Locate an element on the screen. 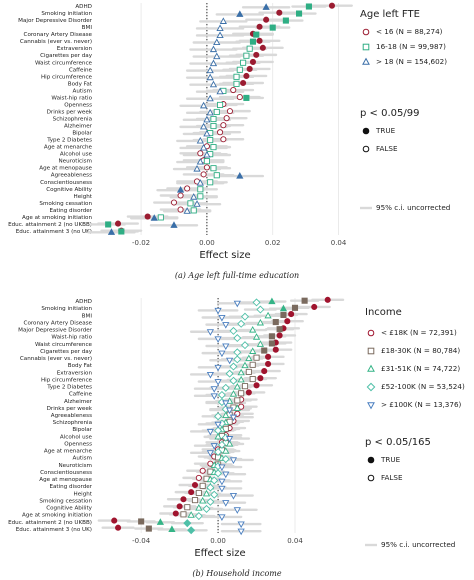 The image size is (474, 580). category-label: Waist circumference is located at coordinates (64, 63).